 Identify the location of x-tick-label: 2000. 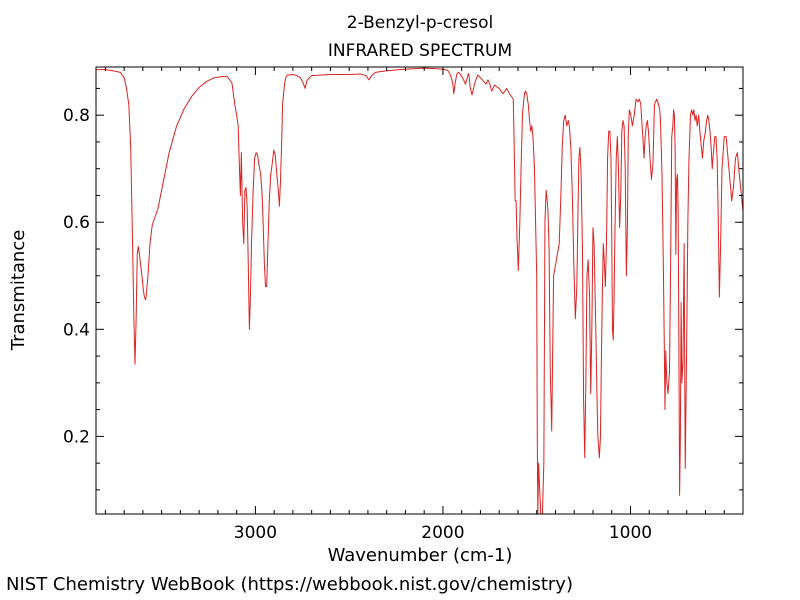
(442, 533).